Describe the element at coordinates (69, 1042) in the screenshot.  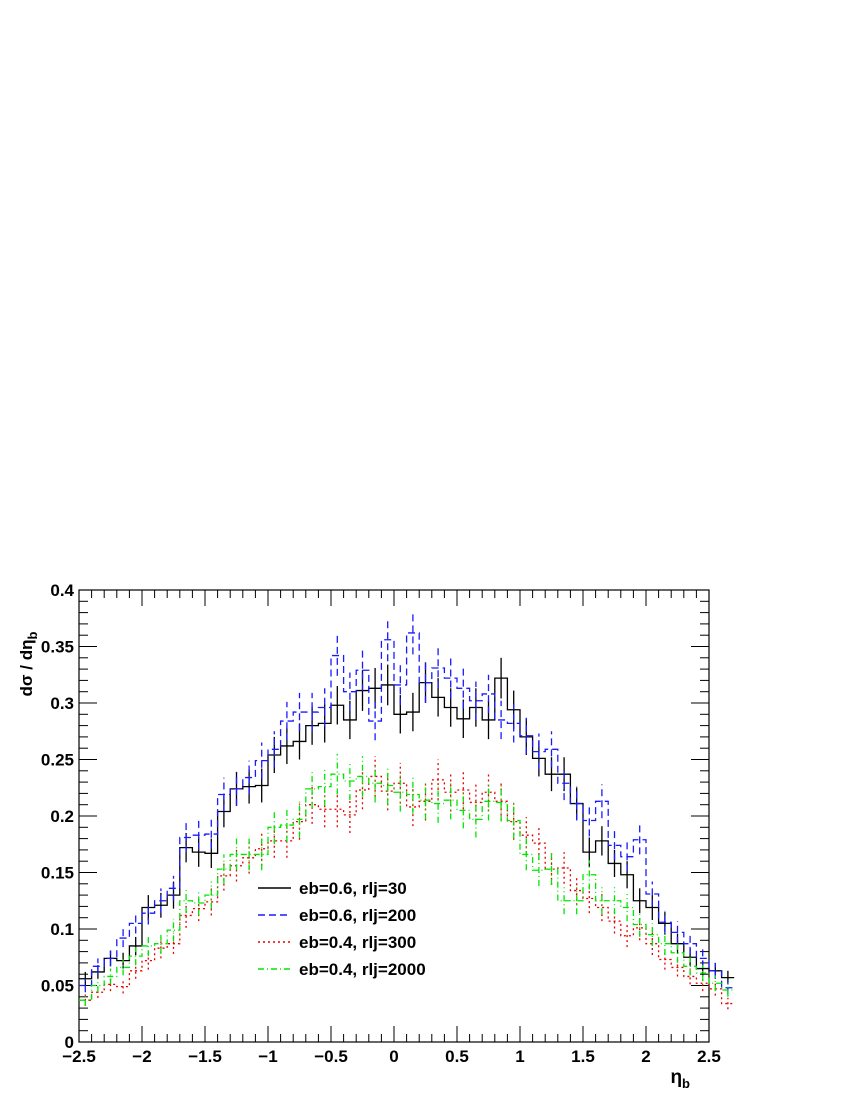
I see `y-tick-label: 0` at that location.